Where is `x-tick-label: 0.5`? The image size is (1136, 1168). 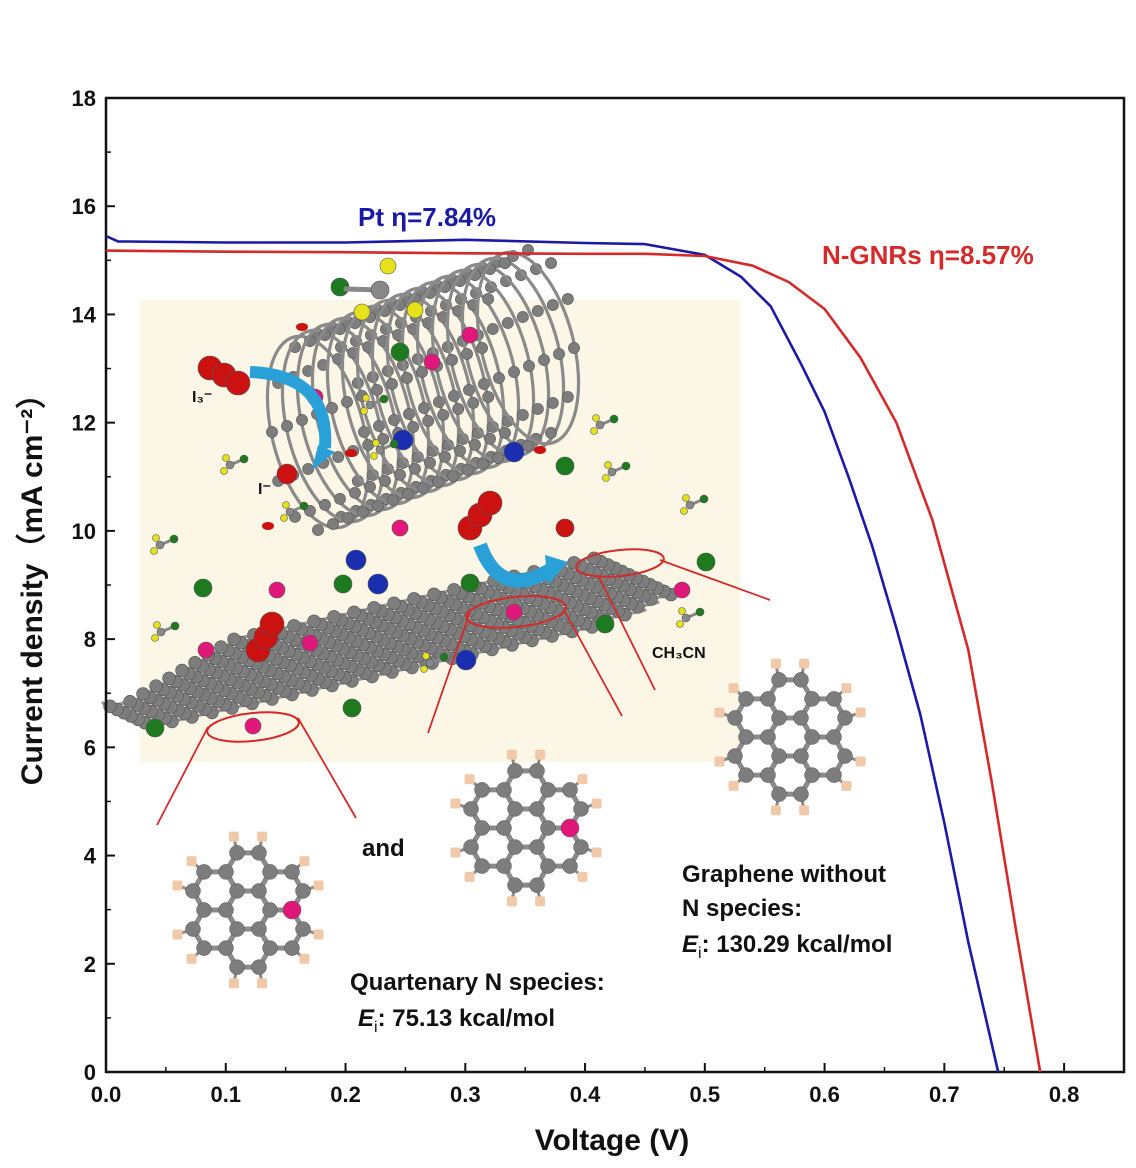 x-tick-label: 0.5 is located at coordinates (705, 1094).